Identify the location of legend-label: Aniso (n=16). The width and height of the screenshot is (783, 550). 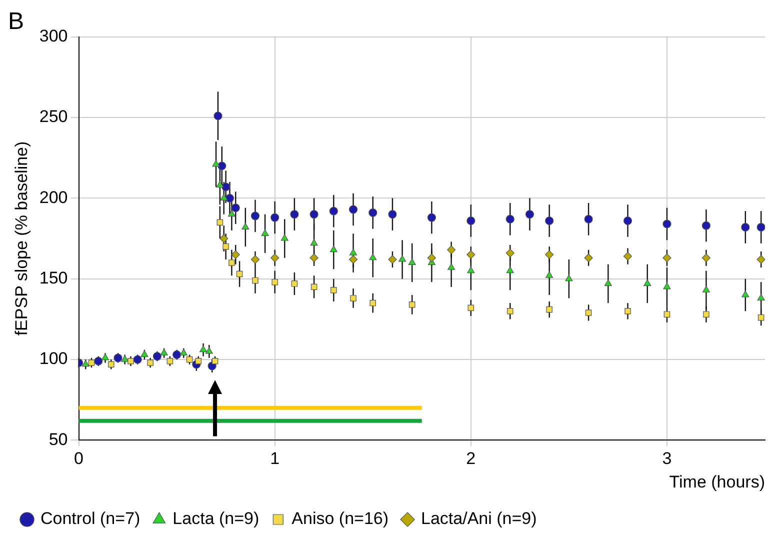
(340, 518).